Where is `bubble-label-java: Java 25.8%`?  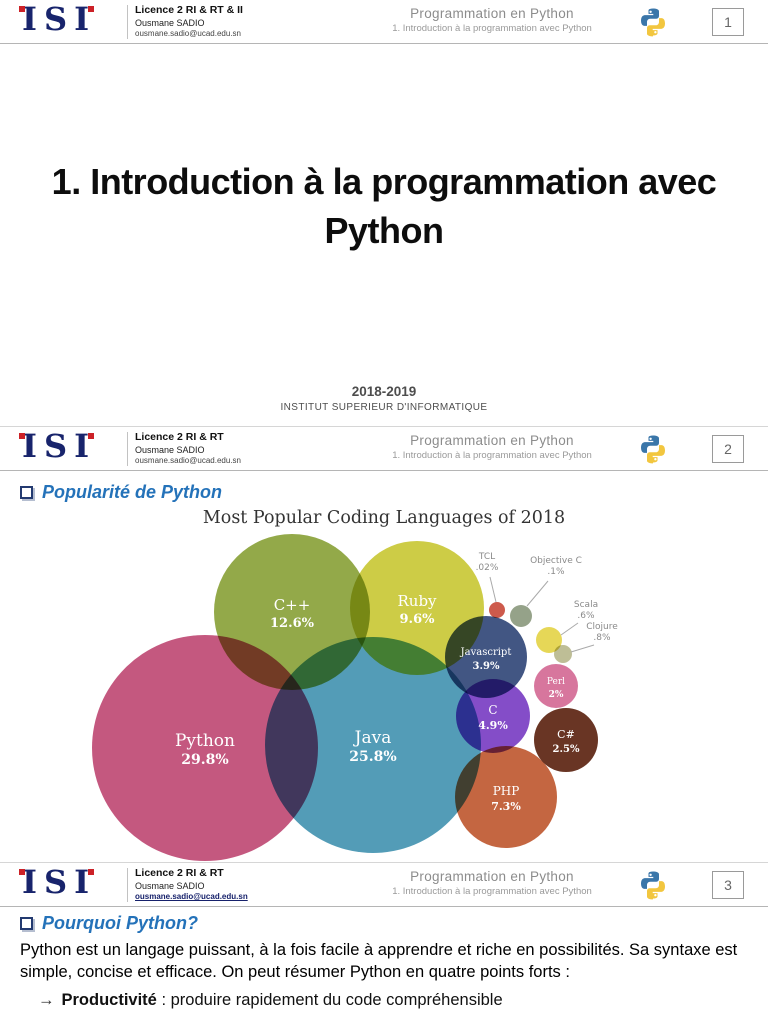 bubble-label-java: Java 25.8% is located at coordinates (372, 746).